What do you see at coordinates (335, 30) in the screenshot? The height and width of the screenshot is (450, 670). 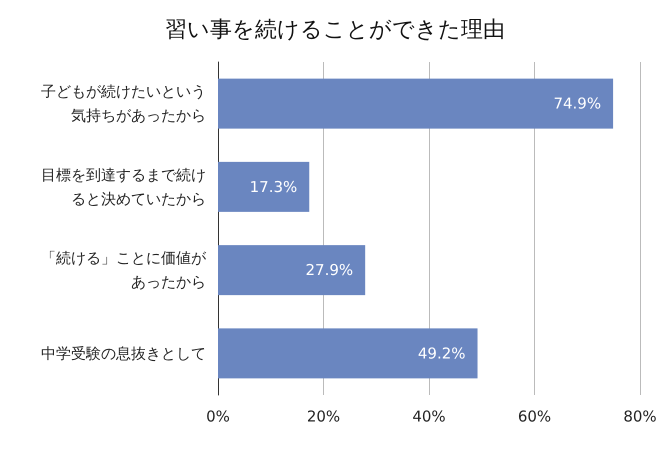 I see `chart-title: 習い事を続けることができた理由` at bounding box center [335, 30].